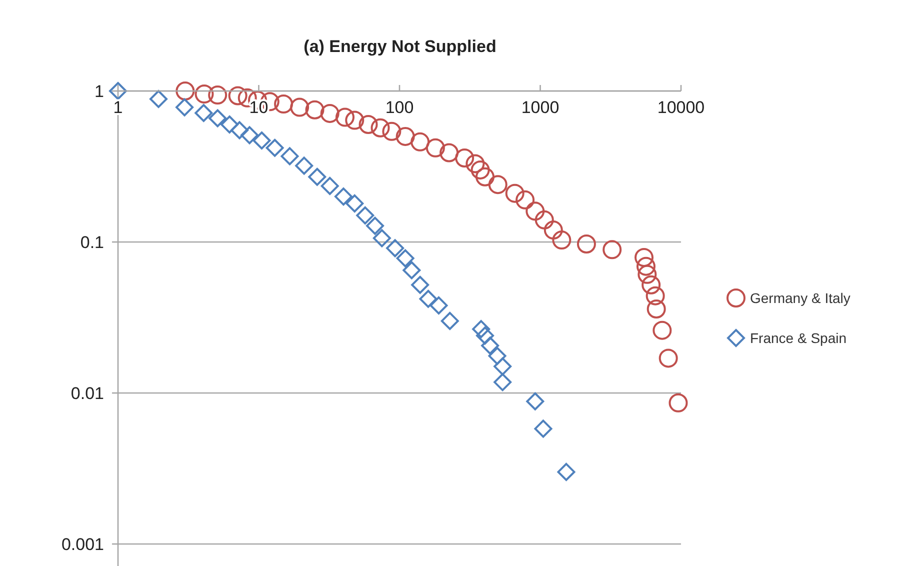  Describe the element at coordinates (399, 107) in the screenshot. I see `x-tick-label: 100` at that location.